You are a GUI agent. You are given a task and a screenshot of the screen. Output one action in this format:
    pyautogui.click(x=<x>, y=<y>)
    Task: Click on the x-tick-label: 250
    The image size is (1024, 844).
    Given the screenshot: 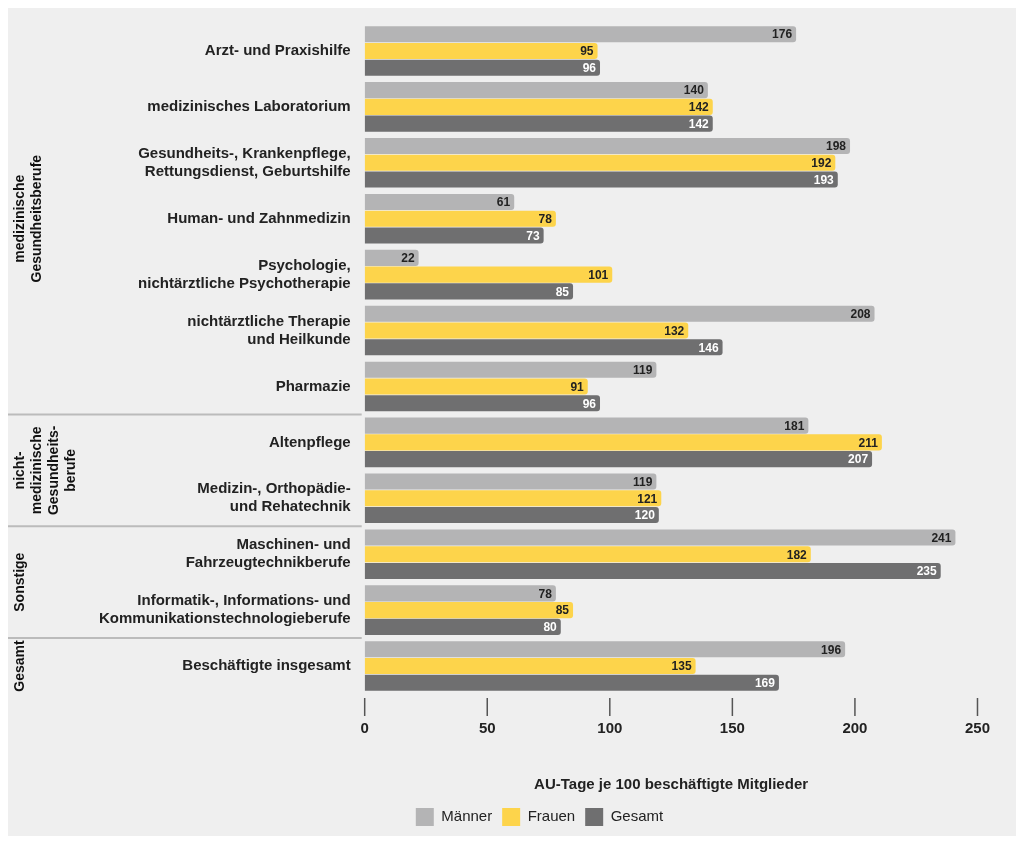 What is the action you would take?
    pyautogui.click(x=977, y=728)
    